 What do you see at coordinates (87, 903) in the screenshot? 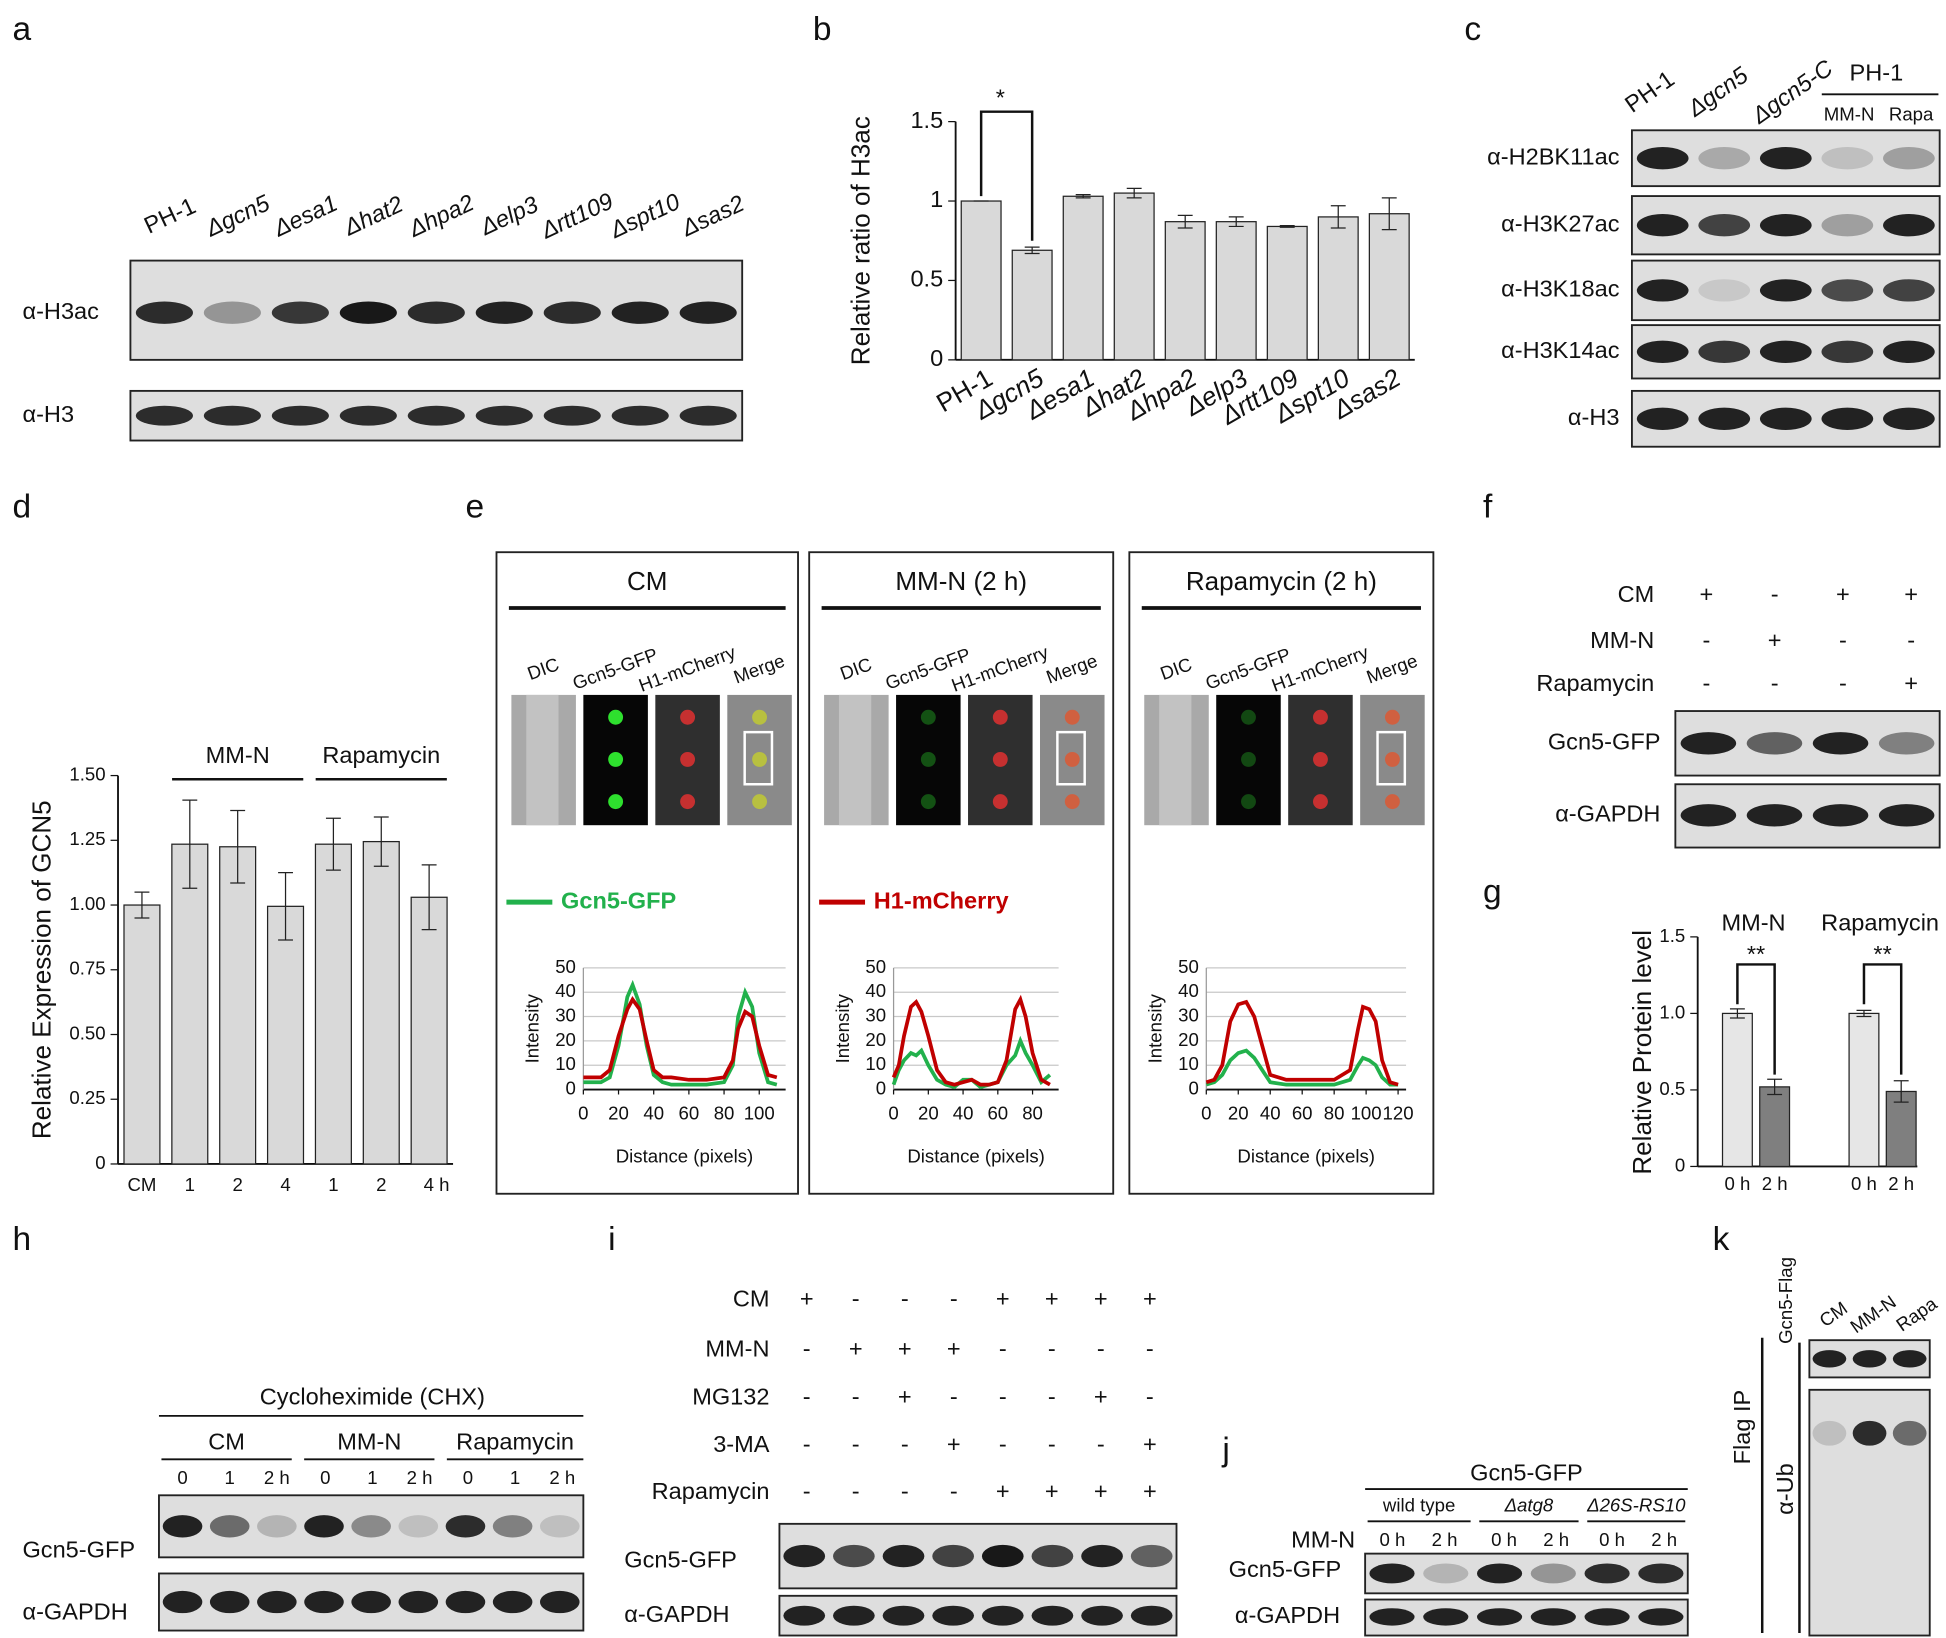
I see `y-tick-label: 1.00` at bounding box center [87, 903].